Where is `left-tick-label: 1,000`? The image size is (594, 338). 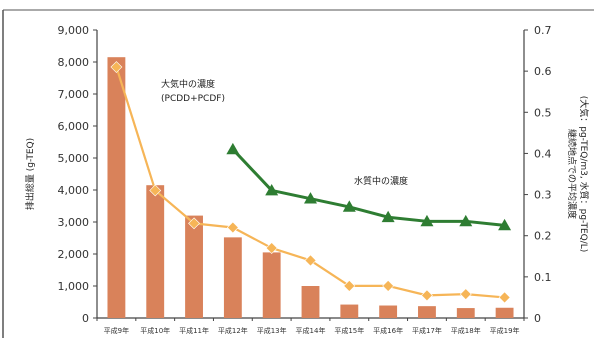
left-tick-label: 1,000 is located at coordinates (74, 286).